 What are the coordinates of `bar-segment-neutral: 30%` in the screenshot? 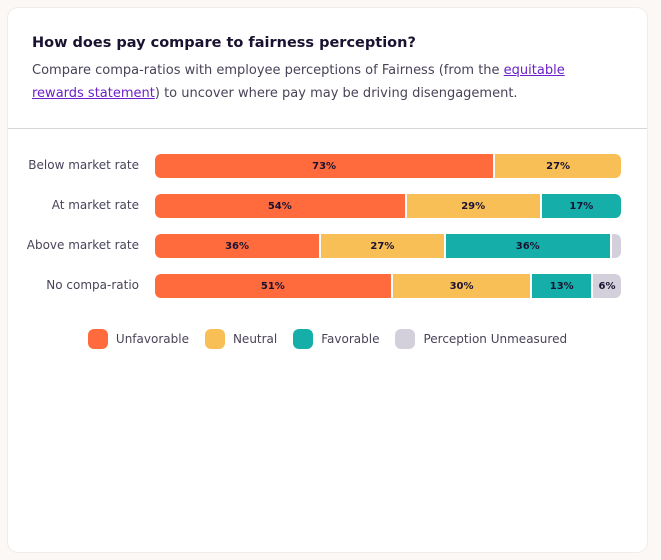 It's located at (462, 286).